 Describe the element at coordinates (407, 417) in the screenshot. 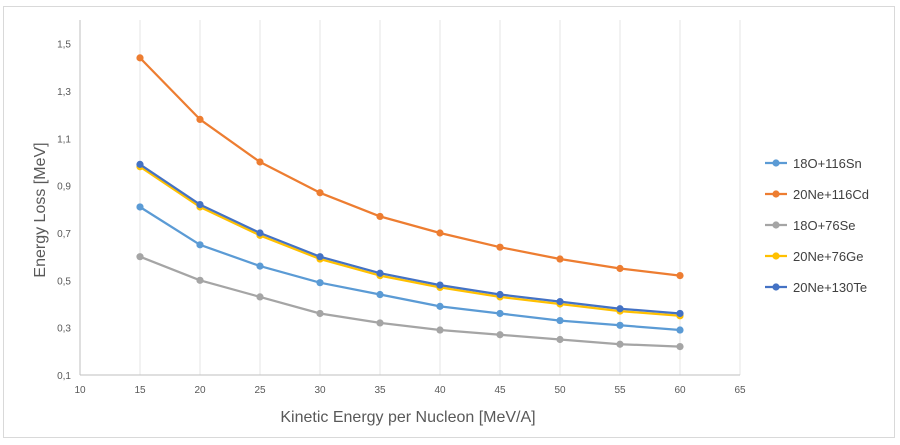

I see `x-axis-title: Kinetic Energy per Nucleon [MeV/A]` at that location.